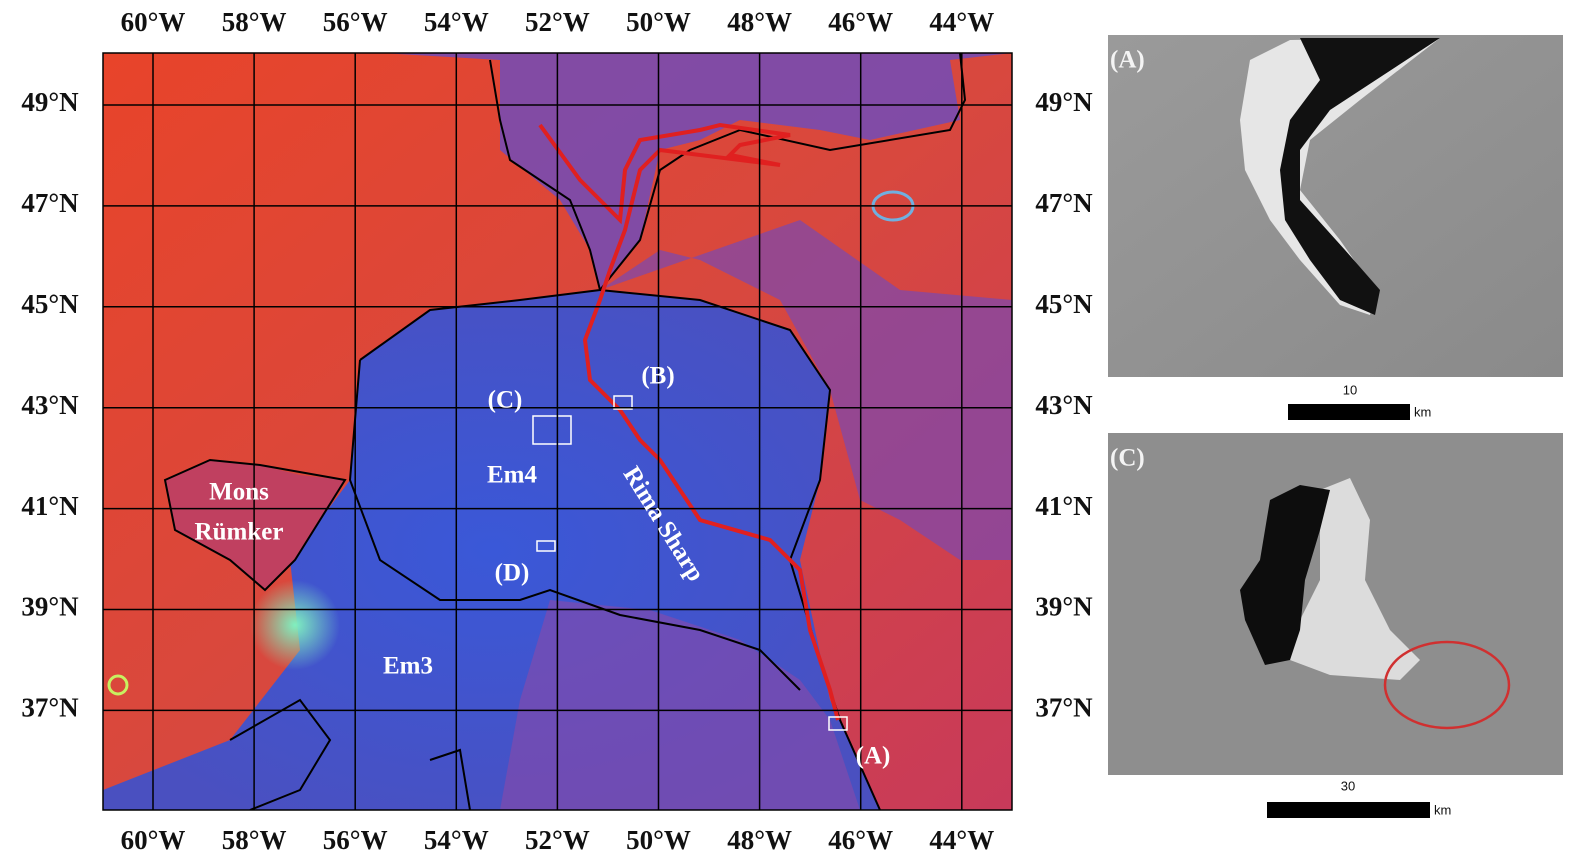 This screenshot has height=865, width=1581. Describe the element at coordinates (838, 723) in the screenshot. I see `site-a-box` at that location.